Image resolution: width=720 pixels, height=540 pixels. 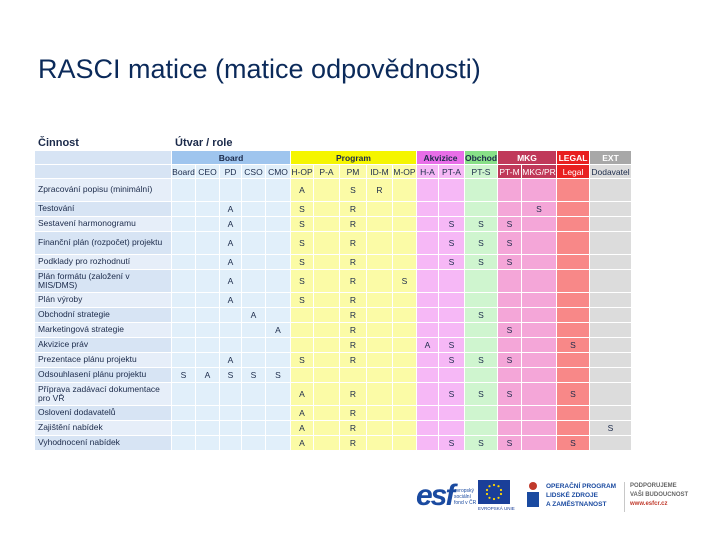 What do you see at coordinates (103, 345) in the screenshot?
I see `activity-label: Akvizice práv` at bounding box center [103, 345].